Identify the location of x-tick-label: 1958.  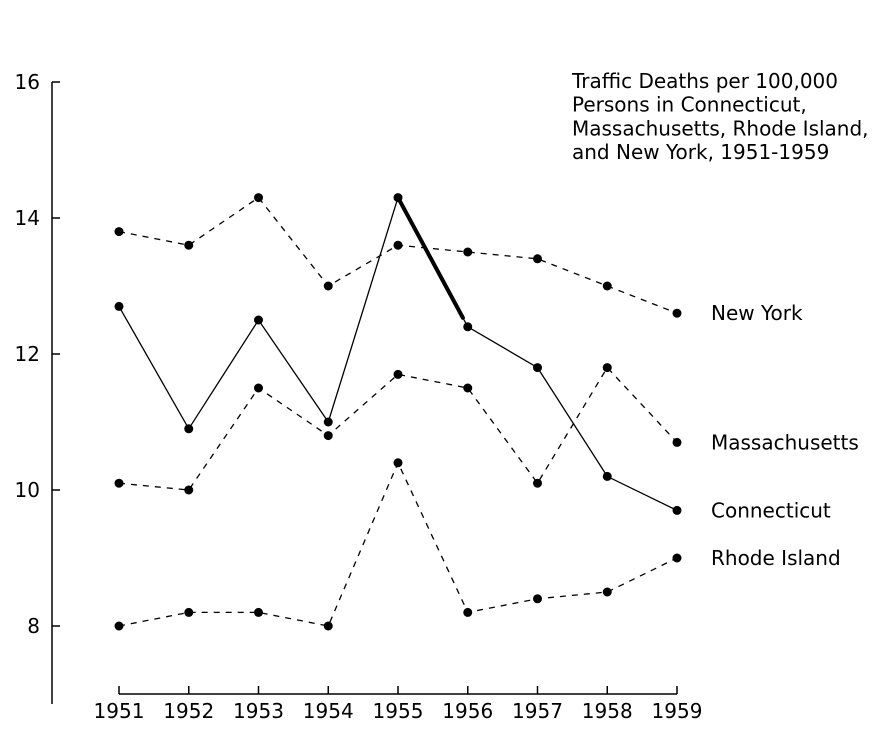
(607, 711).